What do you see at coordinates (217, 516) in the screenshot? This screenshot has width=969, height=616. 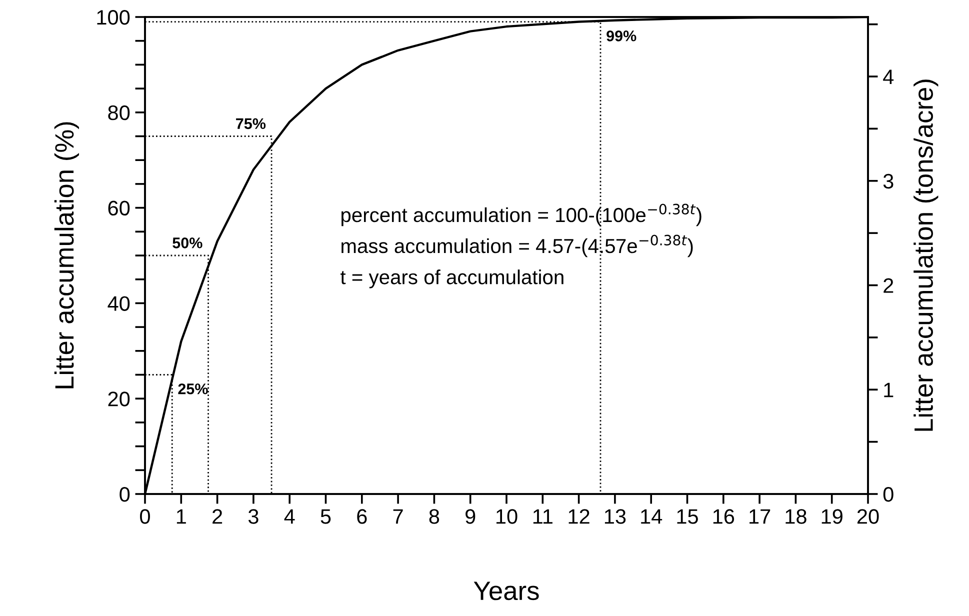 I see `x-tick-label: 2` at bounding box center [217, 516].